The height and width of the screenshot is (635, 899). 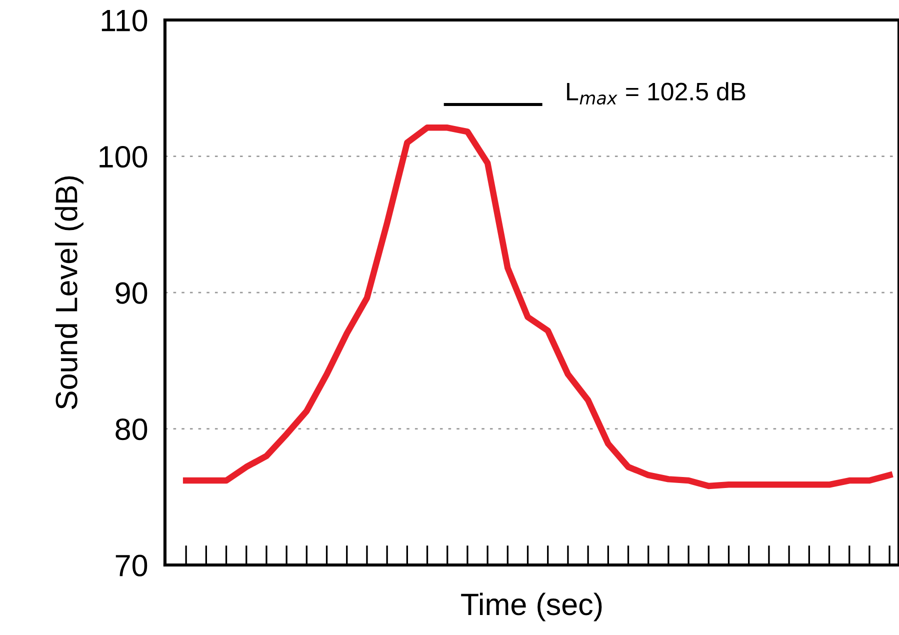 I want to click on y-tick-label: 90, so click(x=132, y=293).